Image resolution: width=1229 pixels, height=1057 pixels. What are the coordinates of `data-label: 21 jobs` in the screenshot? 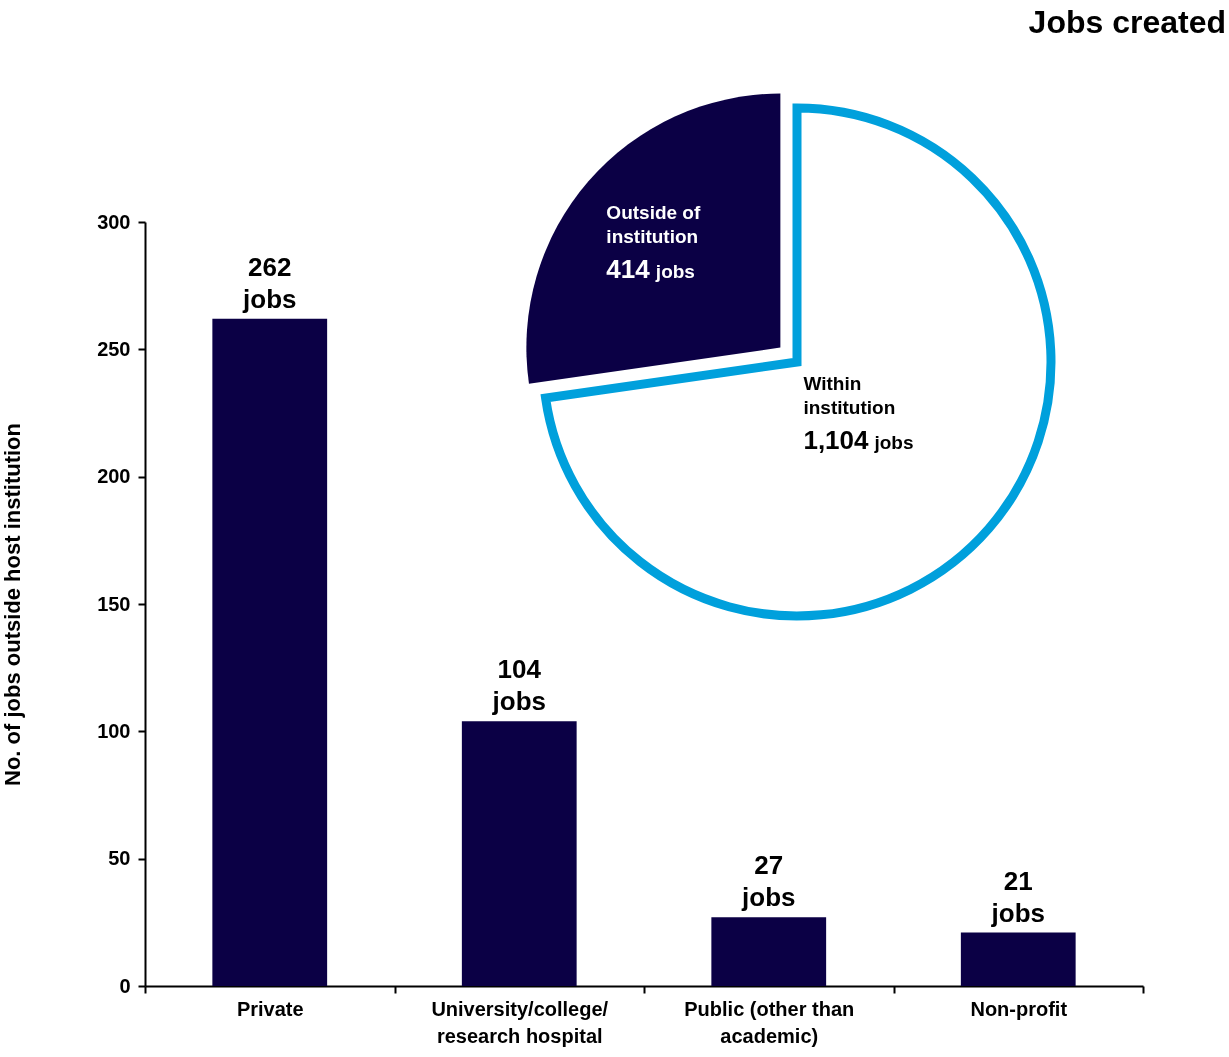 It's located at (1017, 896).